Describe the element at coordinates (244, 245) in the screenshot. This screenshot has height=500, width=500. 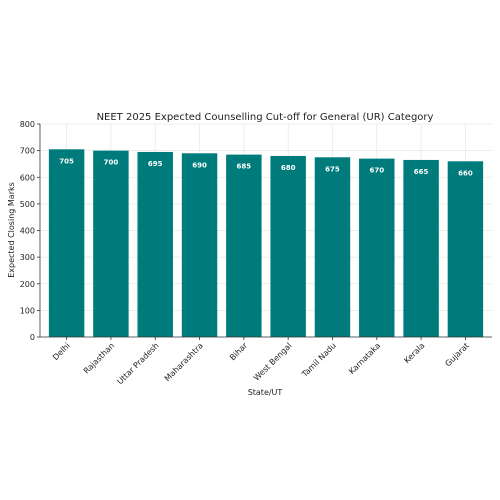
I see `bar-bihar` at that location.